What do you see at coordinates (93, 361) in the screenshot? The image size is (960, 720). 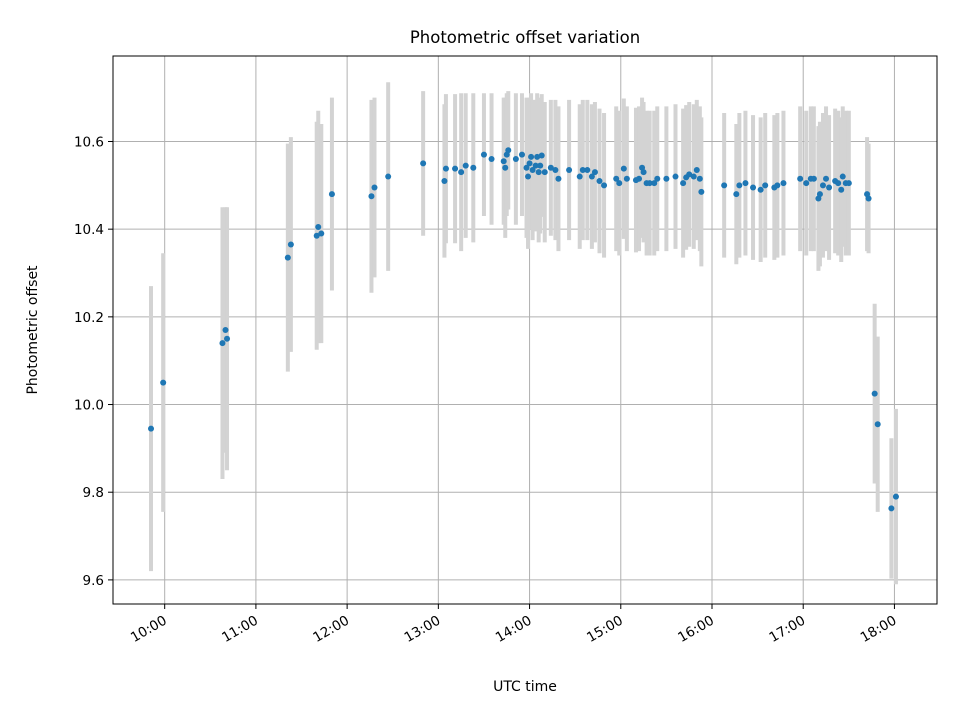 I see `y-axis-ticks: 9.6 9.8 10.0 10.2 10.4 10.6` at bounding box center [93, 361].